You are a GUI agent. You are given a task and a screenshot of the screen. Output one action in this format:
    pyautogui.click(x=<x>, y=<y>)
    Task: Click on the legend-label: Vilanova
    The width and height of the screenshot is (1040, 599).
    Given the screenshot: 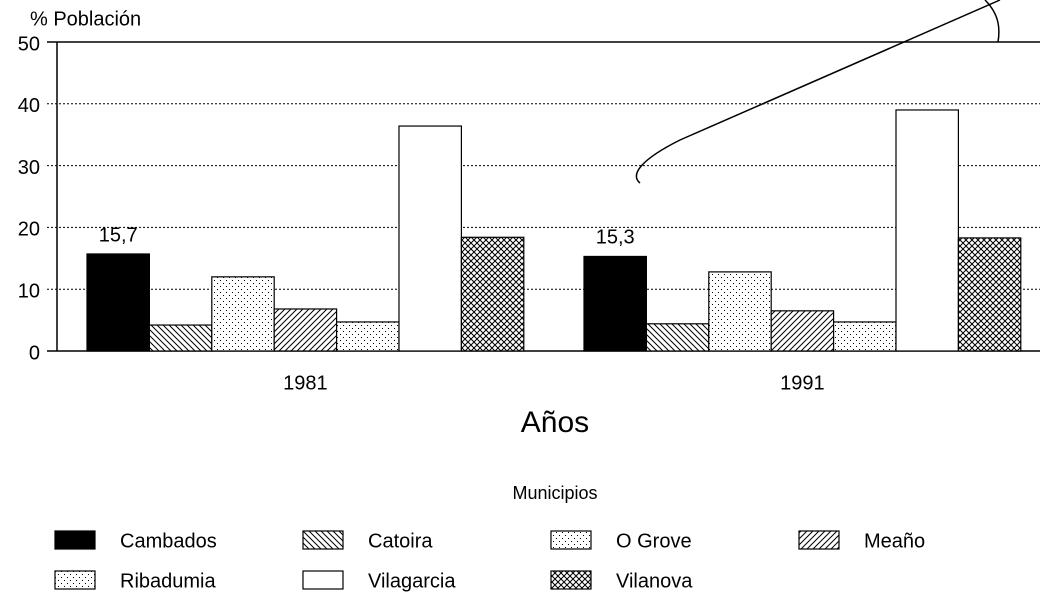 What is the action you would take?
    pyautogui.click(x=654, y=581)
    